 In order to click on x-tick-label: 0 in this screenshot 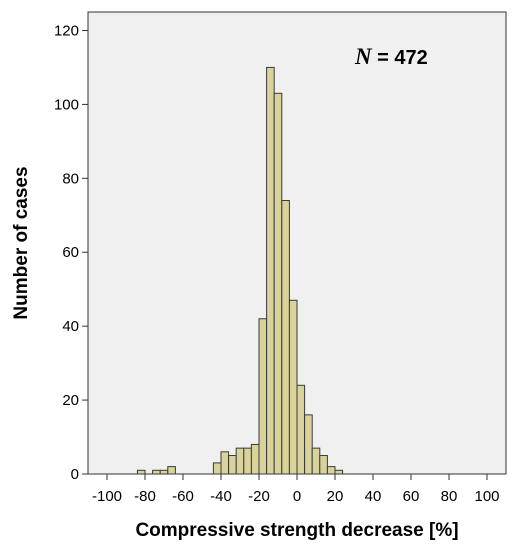, I will do `click(297, 496)`.